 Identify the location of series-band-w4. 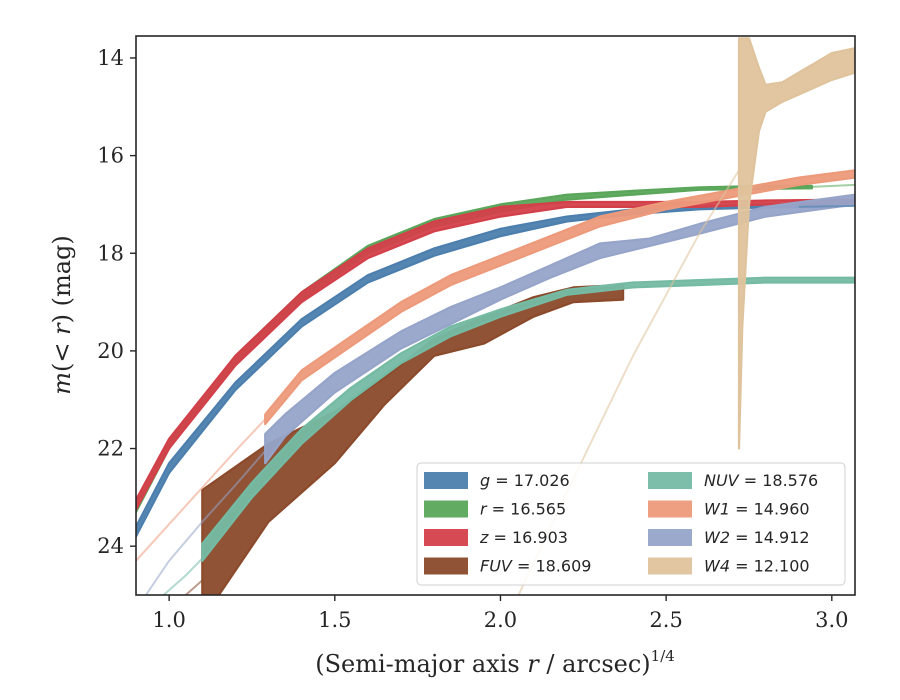
(796, 243).